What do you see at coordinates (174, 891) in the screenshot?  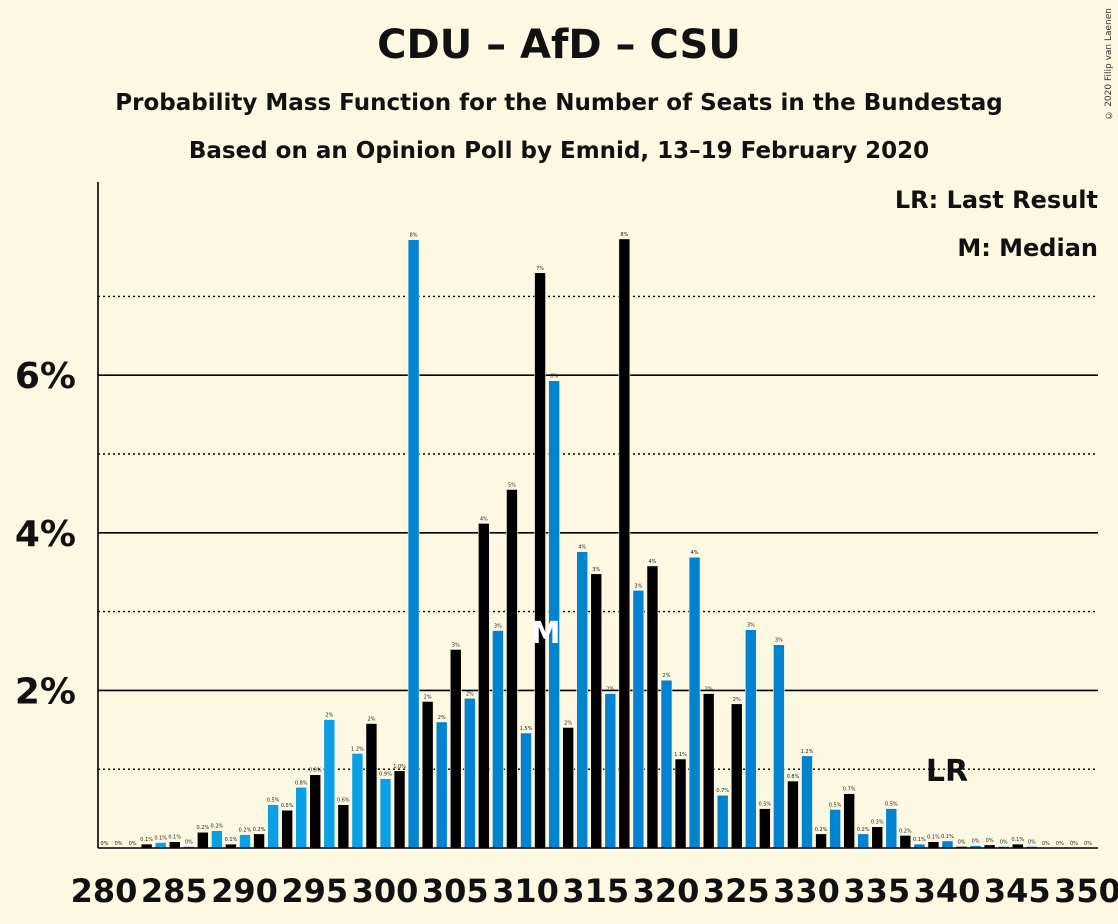 I see `x-tick-label: 285` at bounding box center [174, 891].